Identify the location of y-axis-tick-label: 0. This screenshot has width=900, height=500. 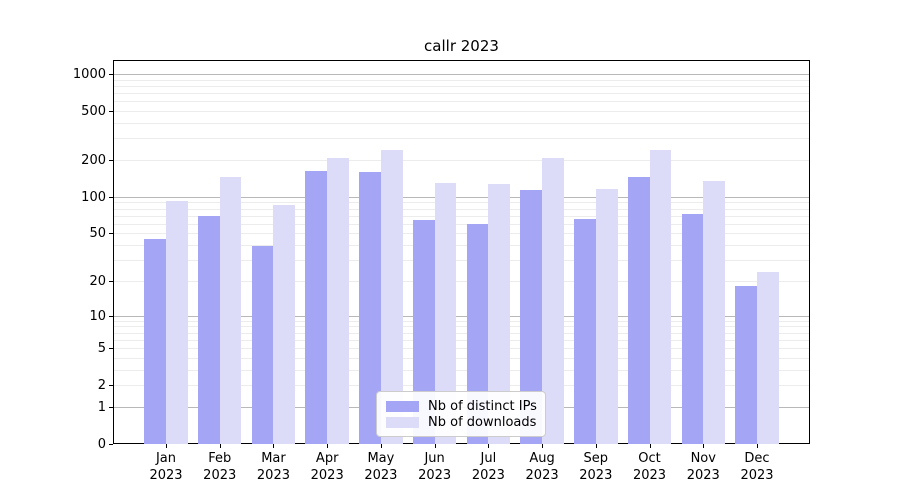
(101, 444).